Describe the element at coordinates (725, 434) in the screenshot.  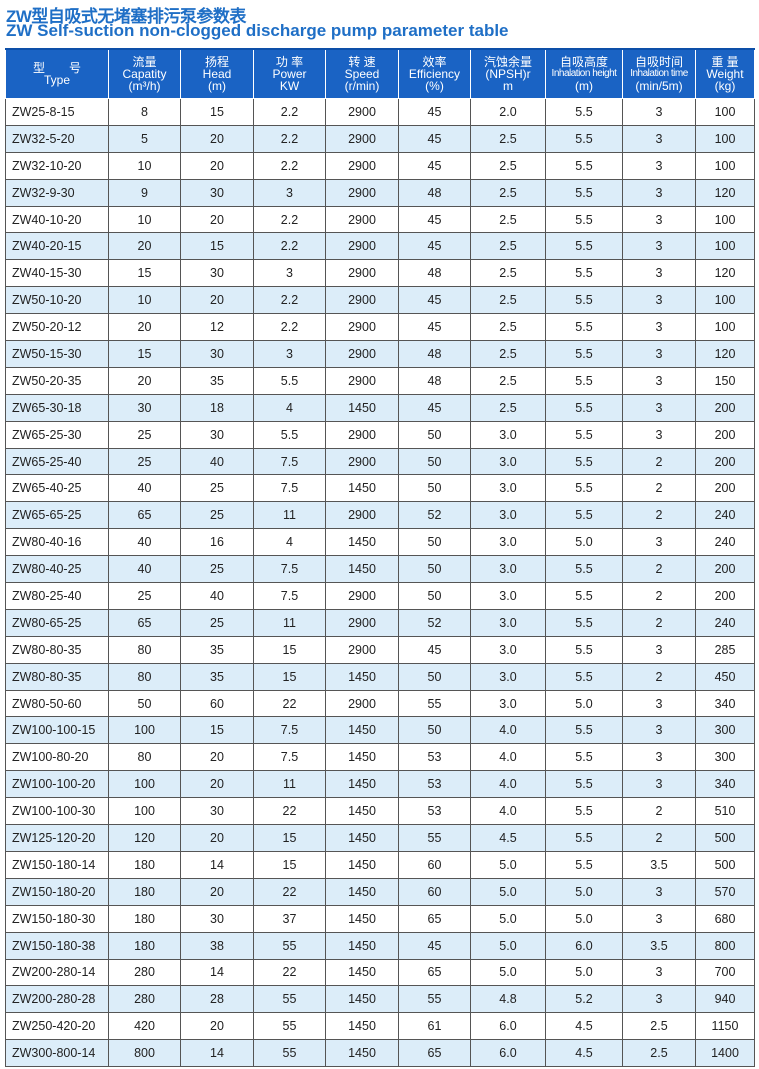
I see `cell-weight: 200` at that location.